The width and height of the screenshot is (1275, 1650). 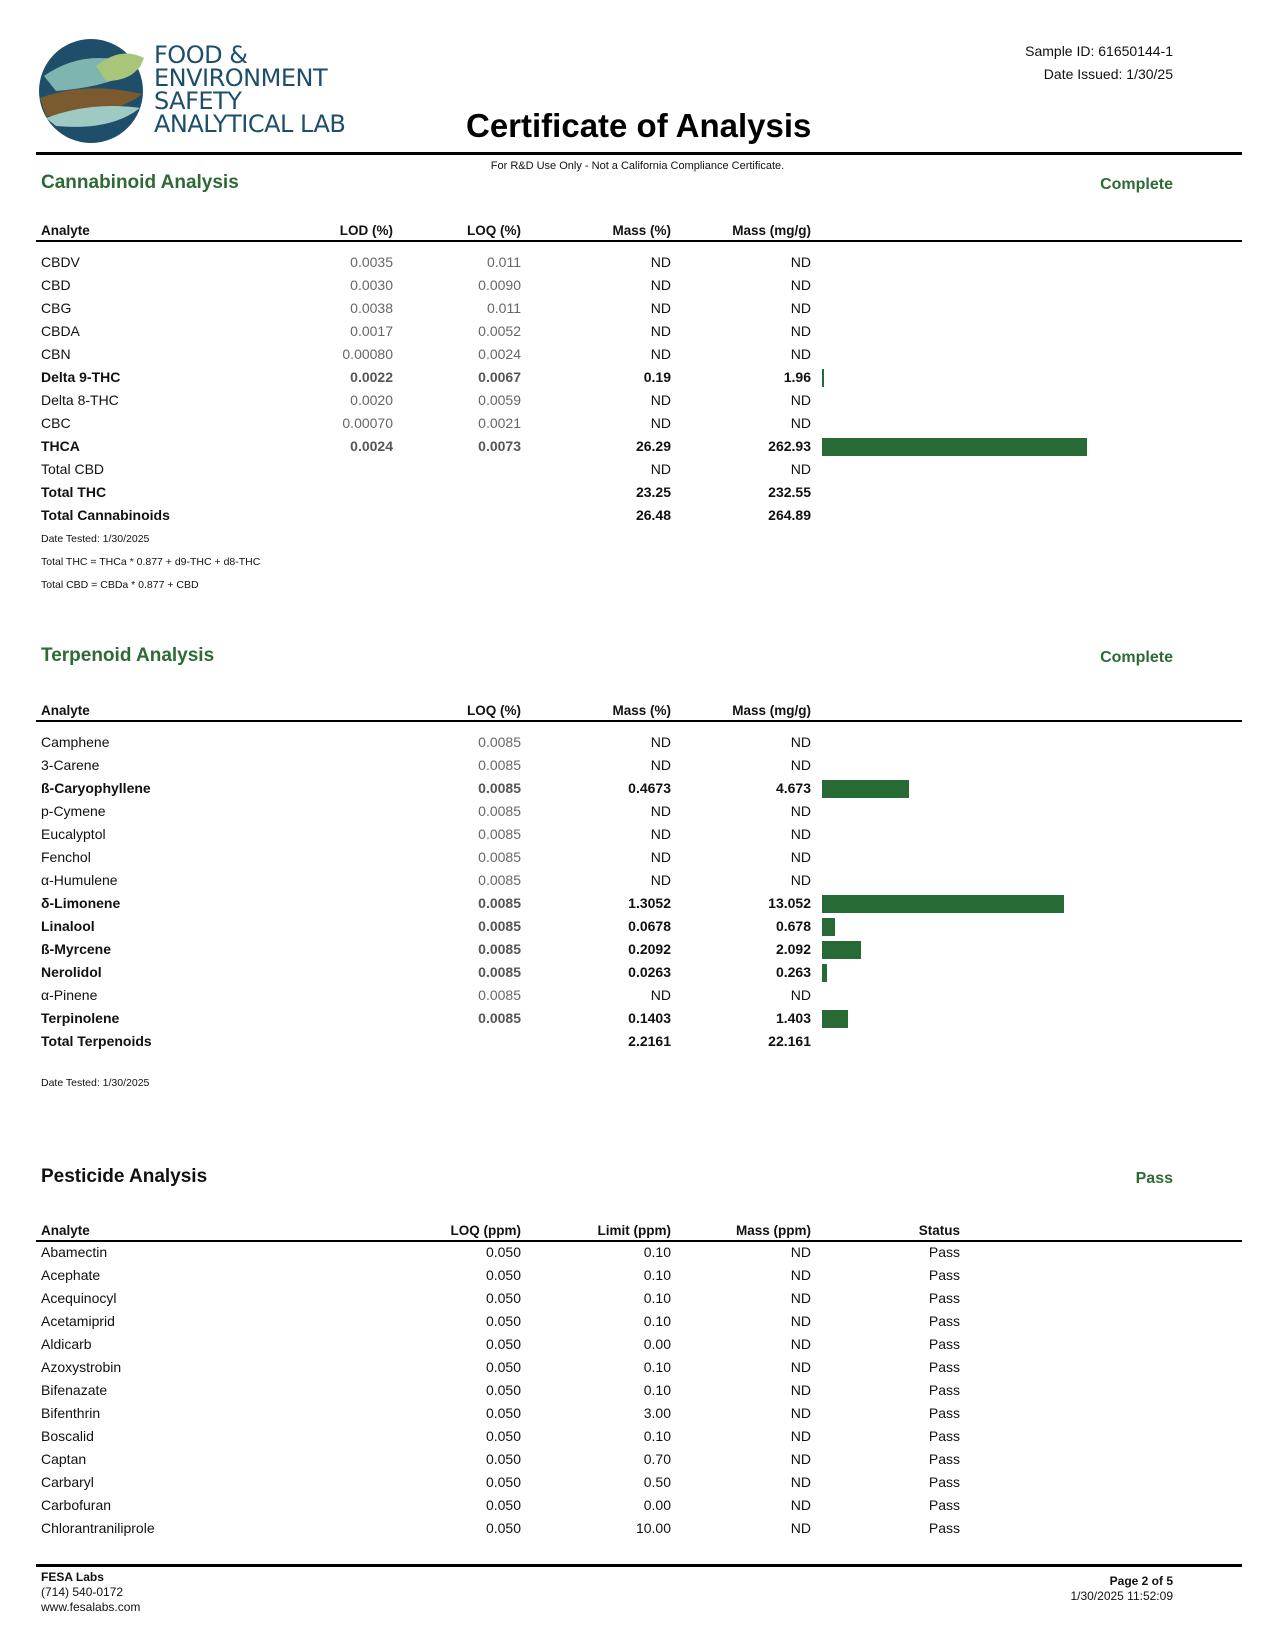 I want to click on table-row: ß-Myrcene 0.0085 0.2092 2.092, so click(x=637, y=949).